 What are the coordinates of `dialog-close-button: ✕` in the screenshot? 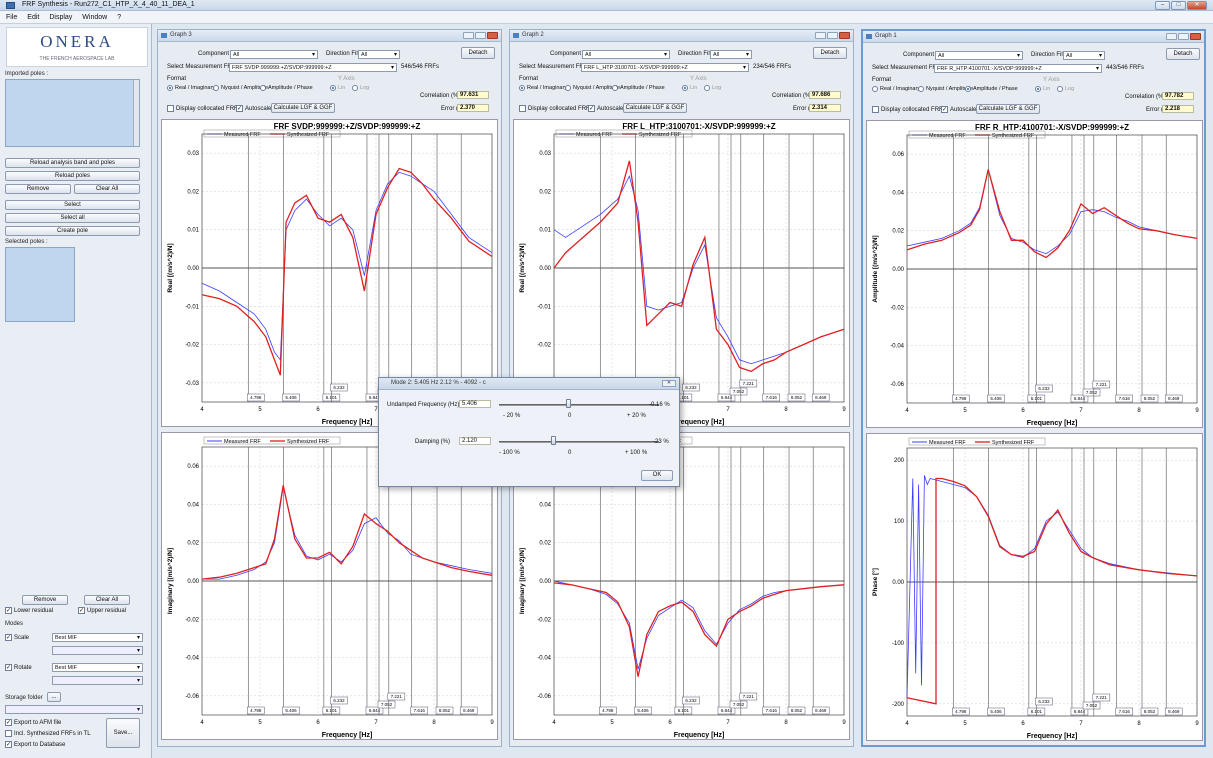 It's located at (669, 383).